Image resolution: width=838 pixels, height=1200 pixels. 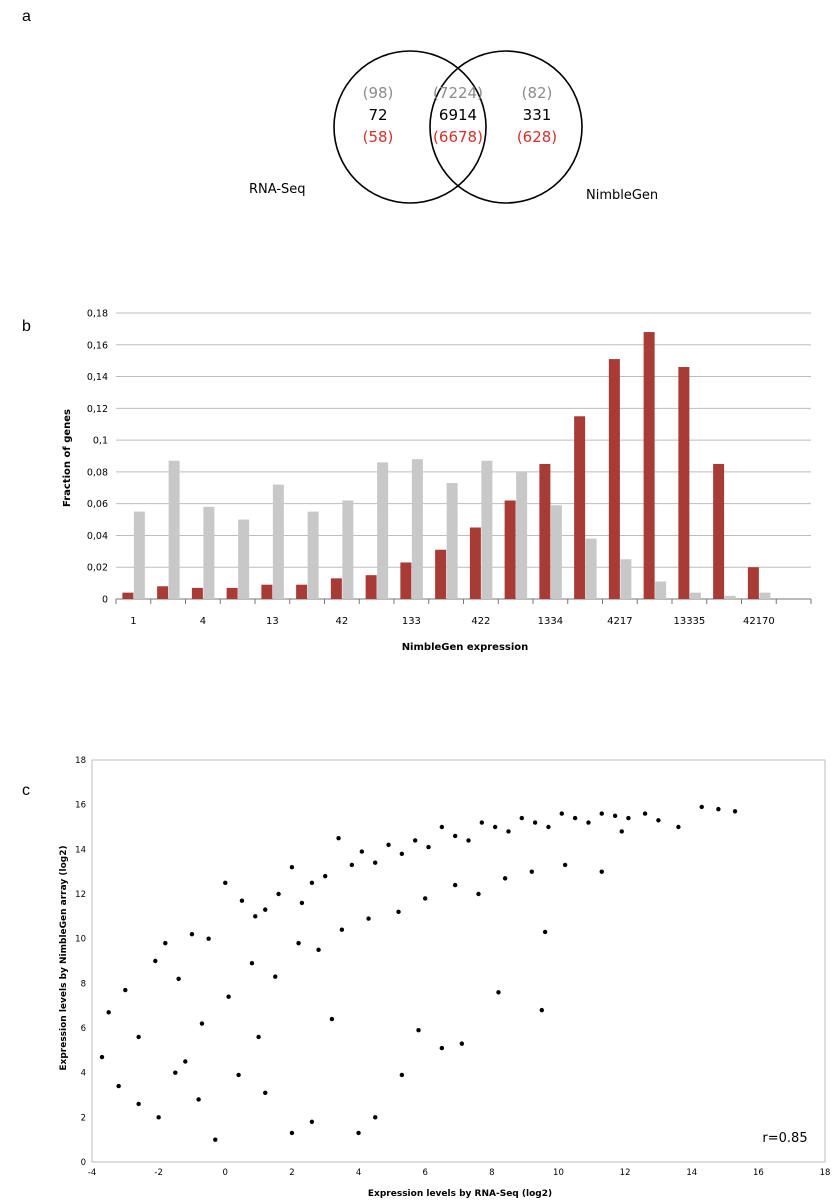 I want to click on bar-chart-x-tick-label: 13335, so click(x=689, y=621).